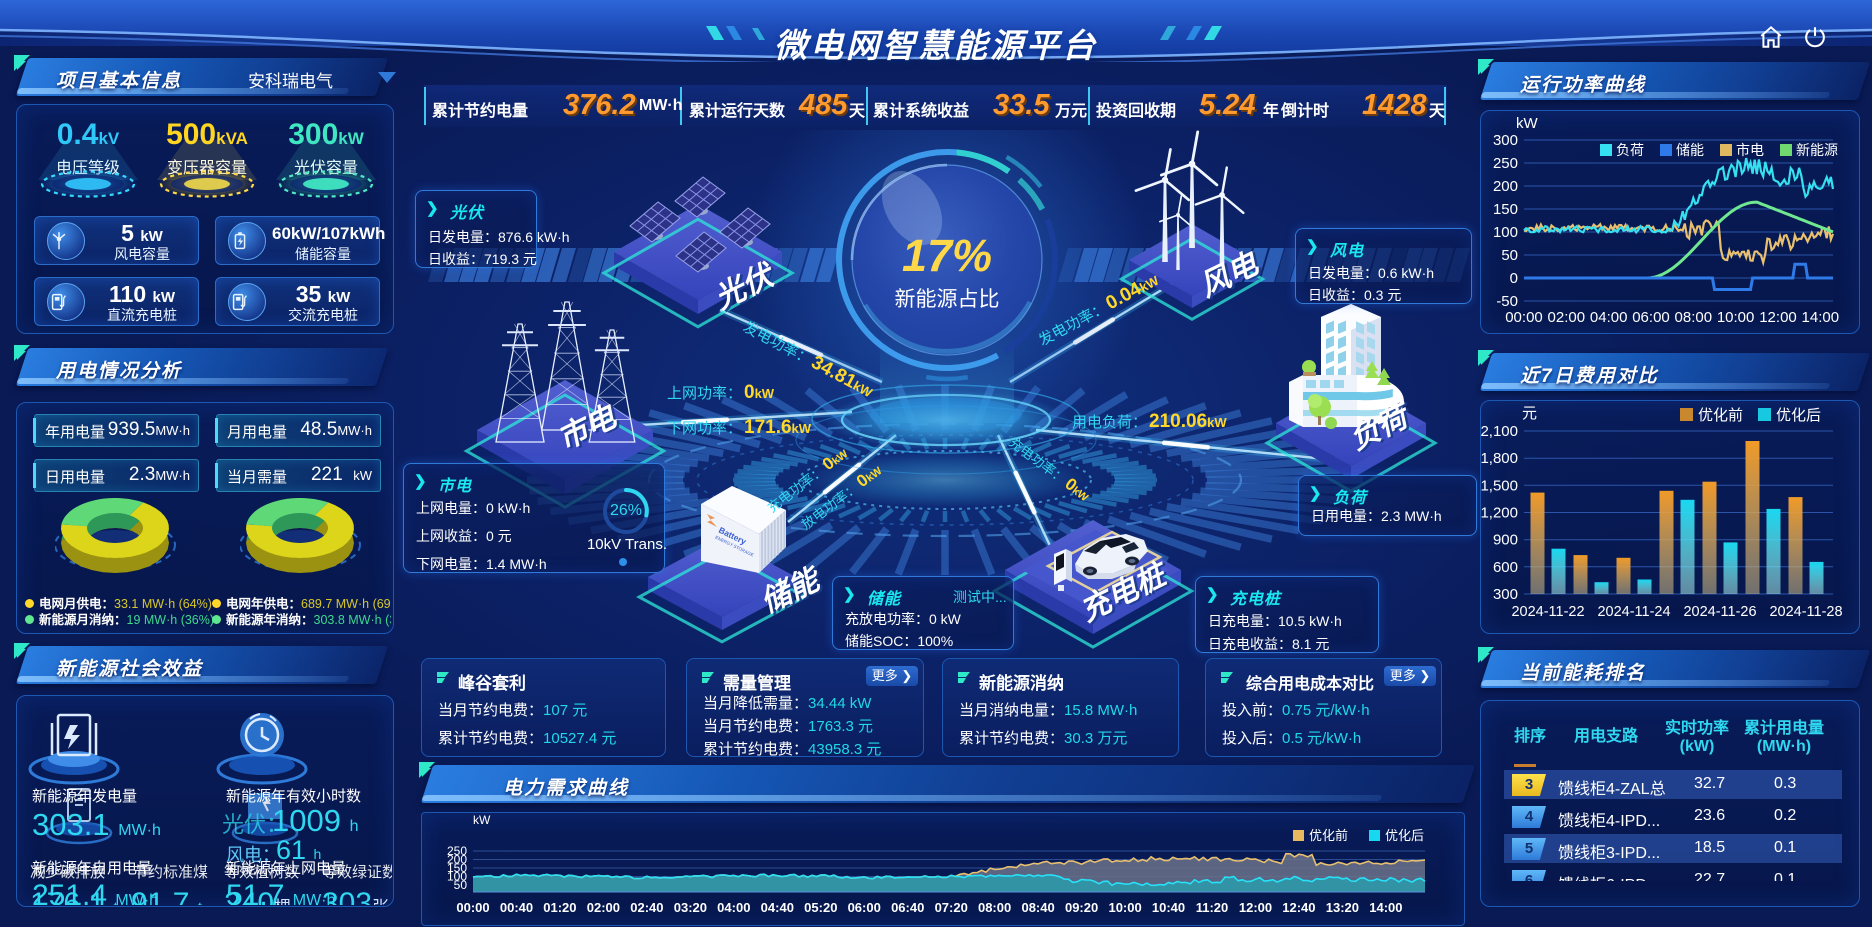 The image size is (1872, 927). What do you see at coordinates (559, 907) in the screenshot?
I see `svg-text: 01:20` at bounding box center [559, 907].